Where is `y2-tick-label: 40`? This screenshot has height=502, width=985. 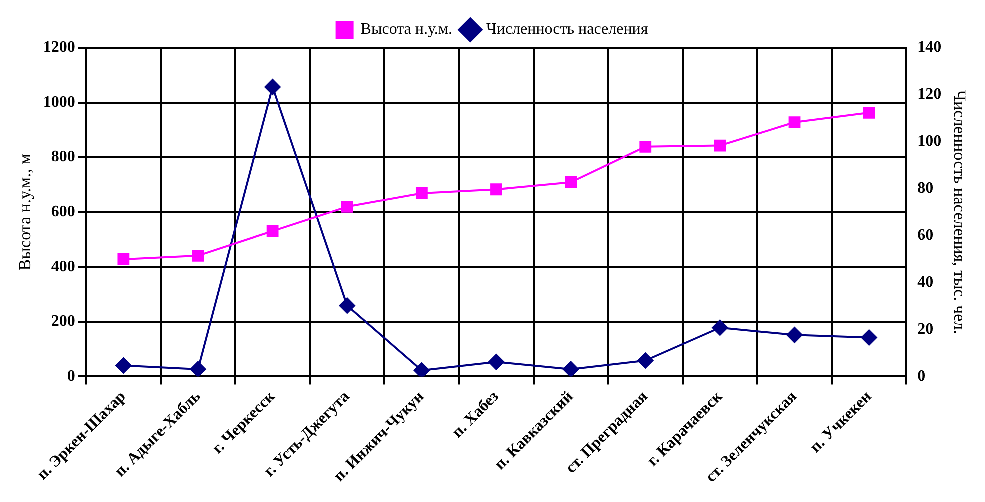 y2-tick-label: 40 is located at coordinates (926, 282).